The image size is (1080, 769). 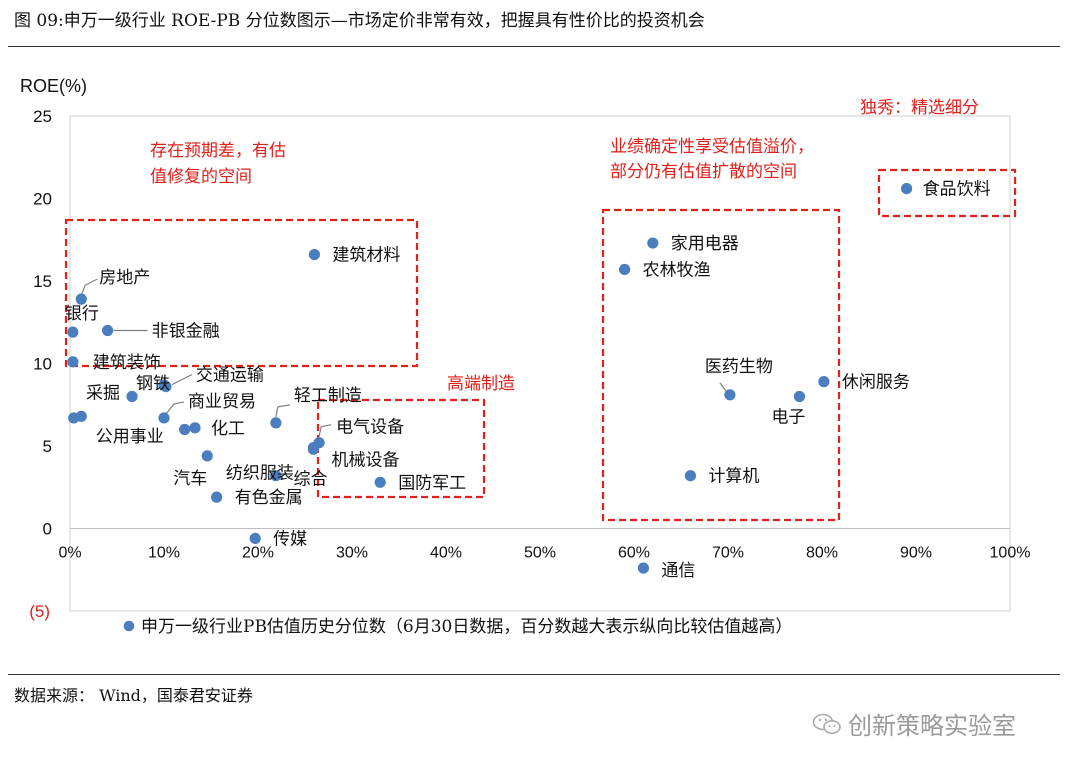 What do you see at coordinates (446, 553) in the screenshot?
I see `x-tick-label: 40%` at bounding box center [446, 553].